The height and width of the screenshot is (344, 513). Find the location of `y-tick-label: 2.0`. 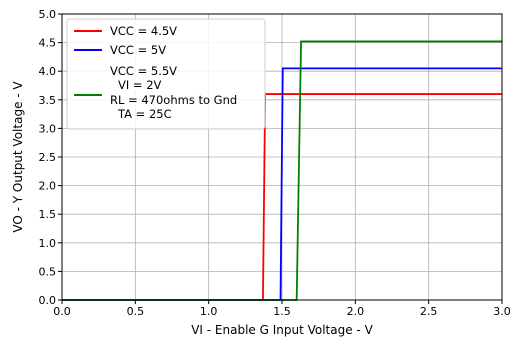

y-tick-label: 2.0 is located at coordinates (48, 186).